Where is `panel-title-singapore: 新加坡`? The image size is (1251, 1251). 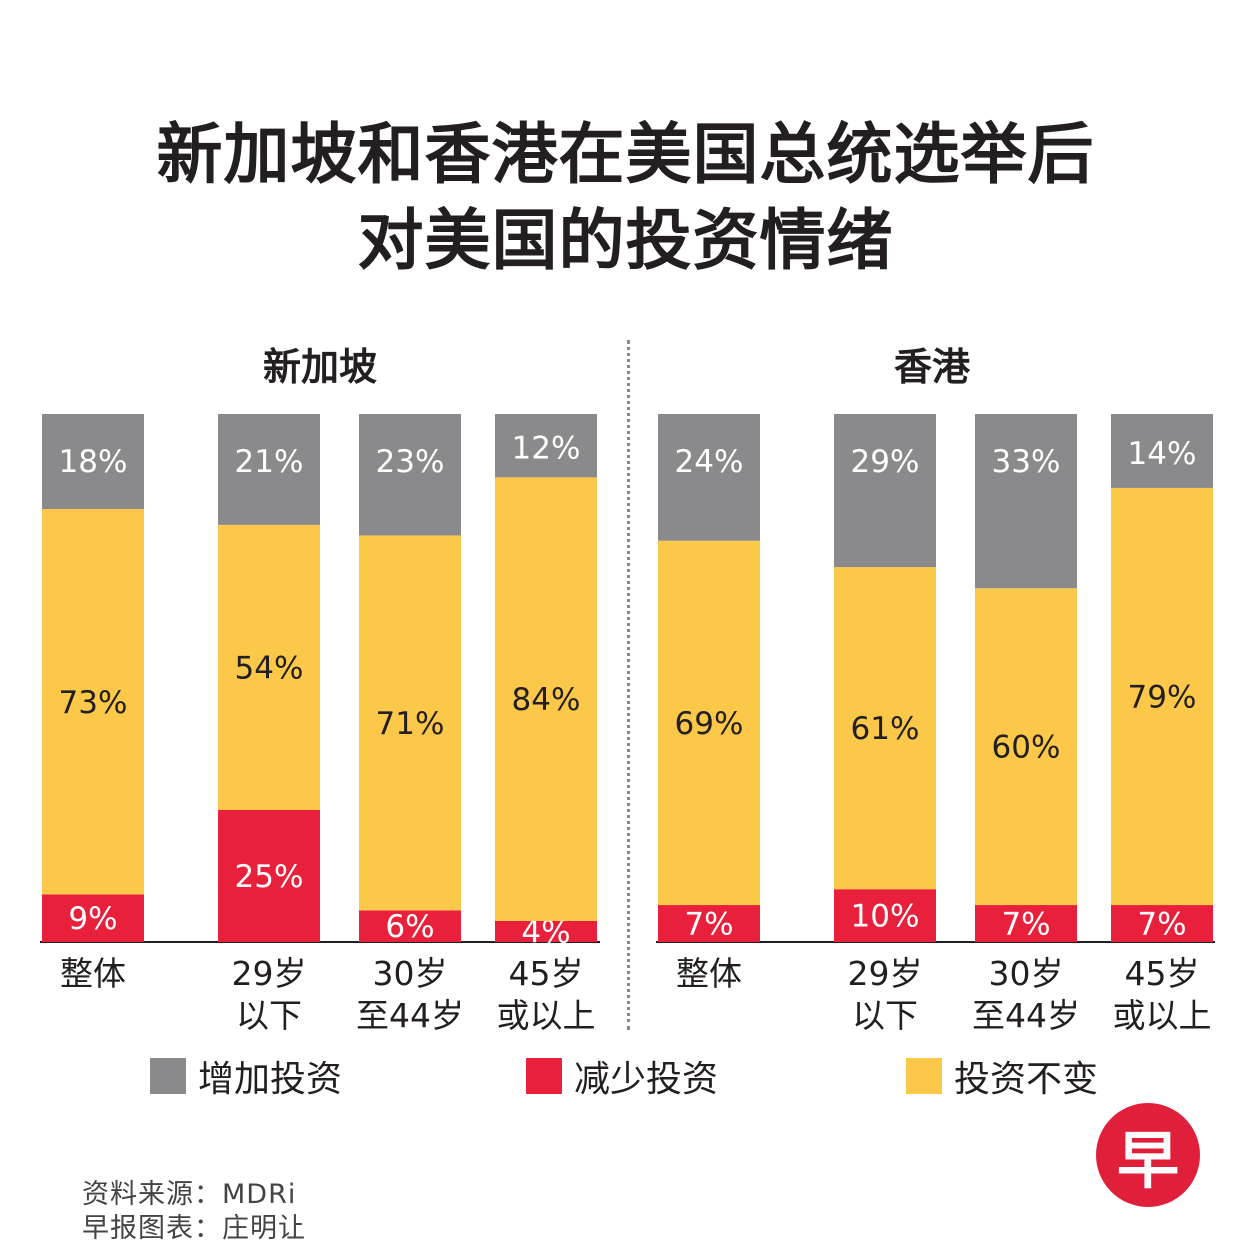 panel-title-singapore: 新加坡 is located at coordinates (319, 367).